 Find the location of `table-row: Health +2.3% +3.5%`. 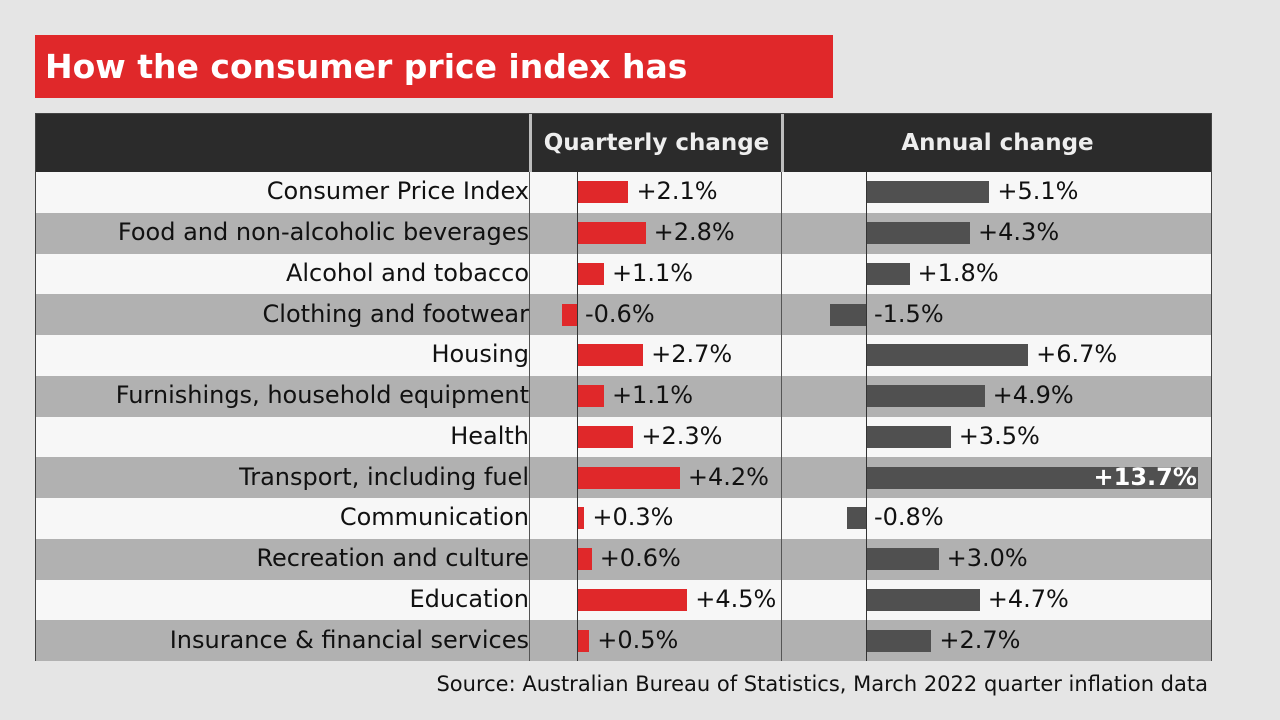

table-row: Health +2.3% +3.5% is located at coordinates (623, 437).